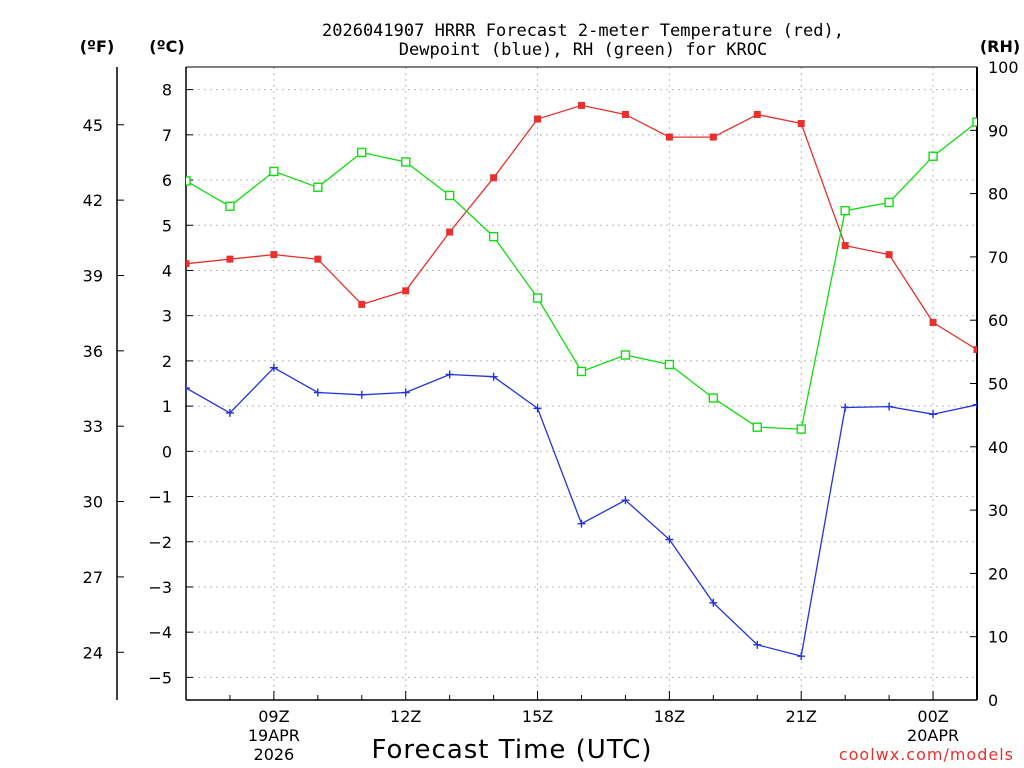 This screenshot has height=768, width=1024. I want to click on rh-tick-label: 40, so click(998, 447).